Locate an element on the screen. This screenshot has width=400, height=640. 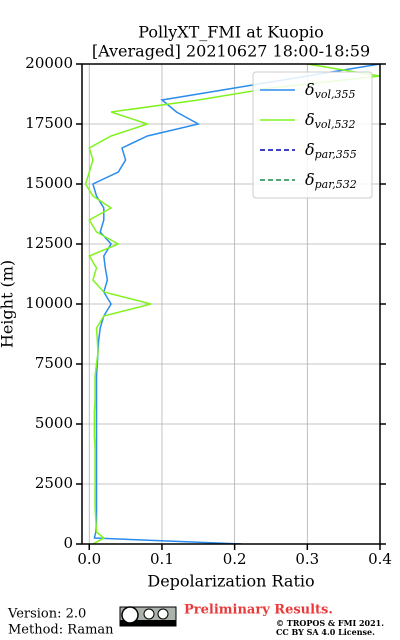
method: Method: Raman is located at coordinates (61, 630).